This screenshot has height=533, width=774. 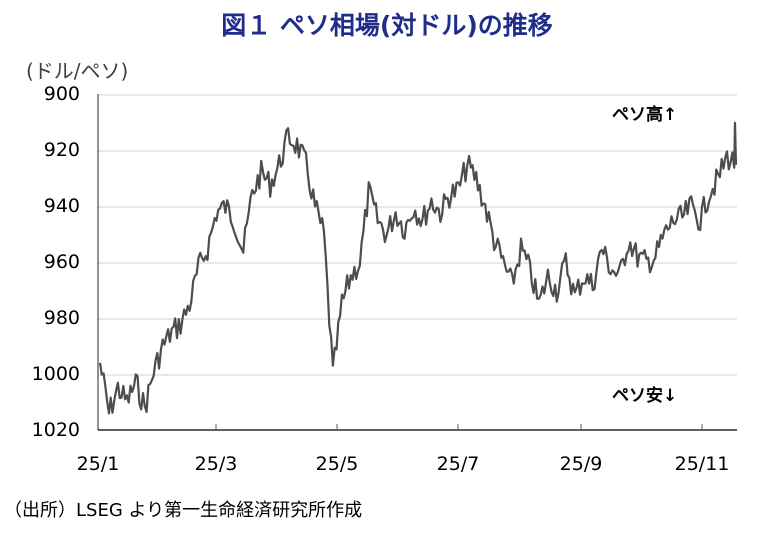 I want to click on x-tick-label: 25/11, so click(x=702, y=464).